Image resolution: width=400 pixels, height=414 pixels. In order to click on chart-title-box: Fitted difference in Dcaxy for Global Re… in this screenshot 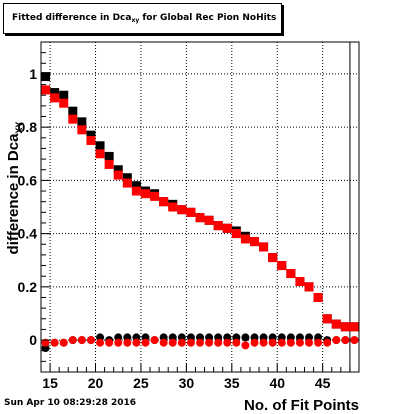, I will do `click(142, 18)`.